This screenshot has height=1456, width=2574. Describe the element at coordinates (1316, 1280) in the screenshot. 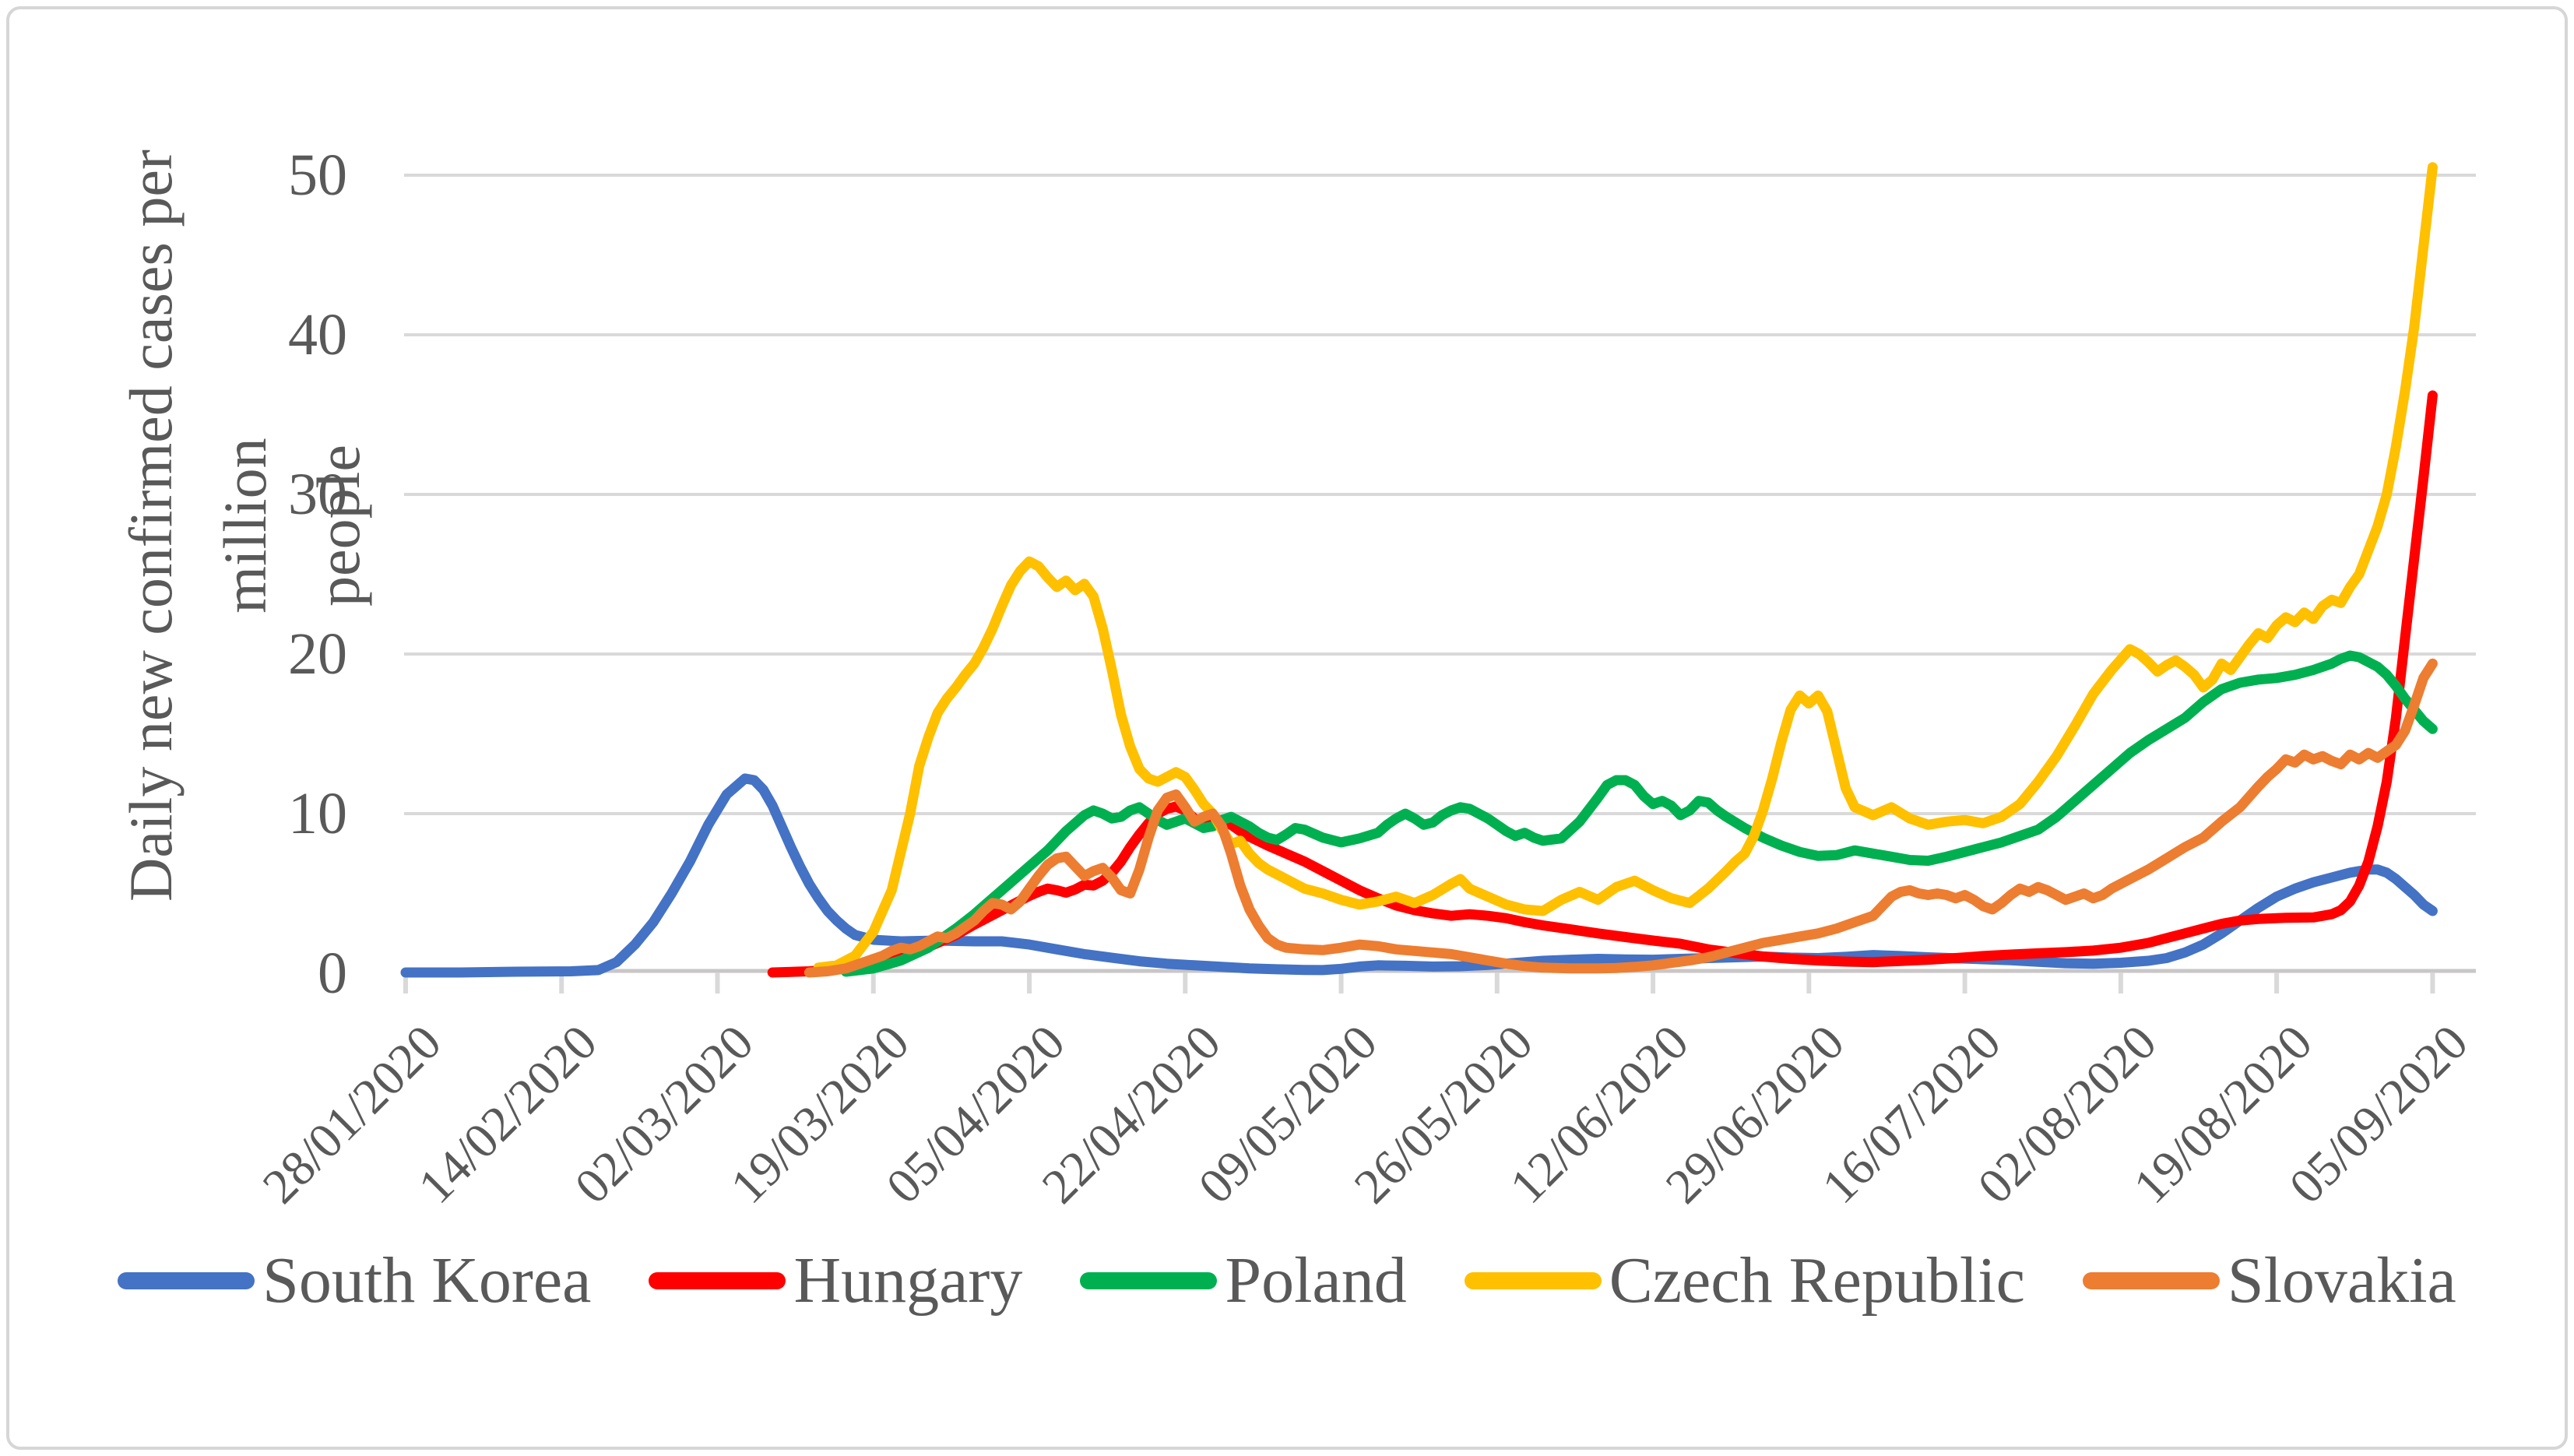

I see `legend-label: Poland` at that location.